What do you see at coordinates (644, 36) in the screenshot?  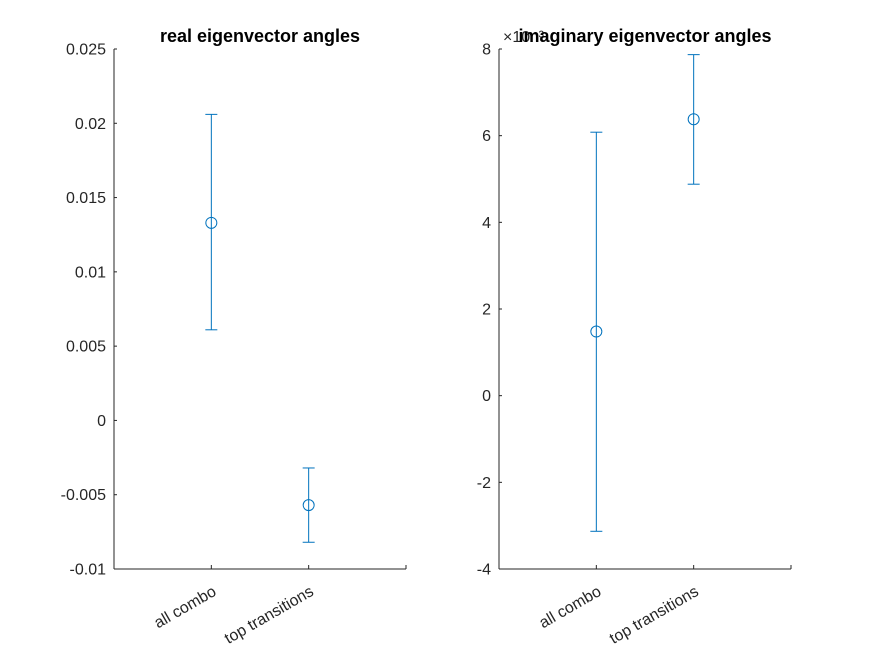 I see `chart-title: imaginary eigenvector angles` at bounding box center [644, 36].